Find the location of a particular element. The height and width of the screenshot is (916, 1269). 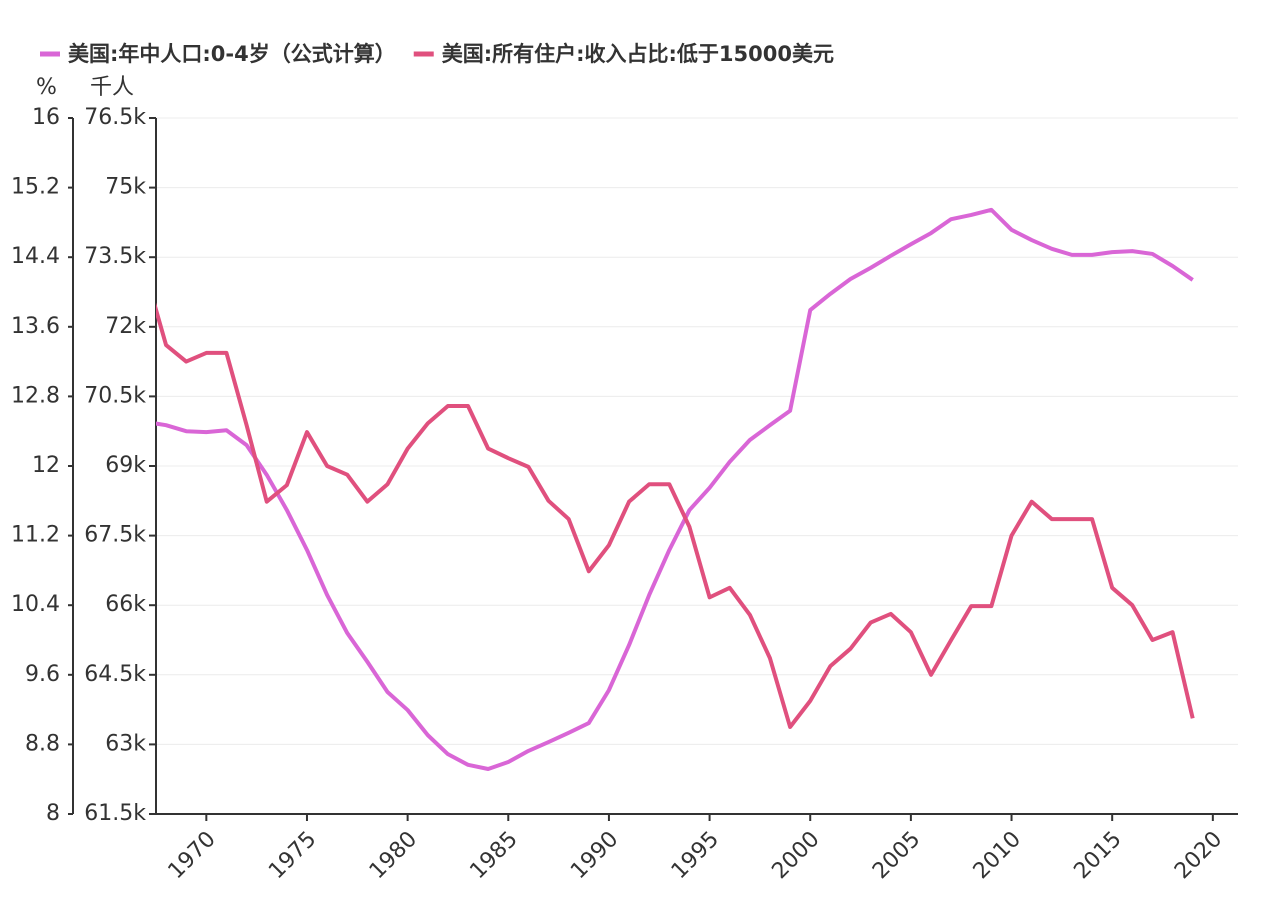

x-tick-label: 1995 is located at coordinates (695, 855).